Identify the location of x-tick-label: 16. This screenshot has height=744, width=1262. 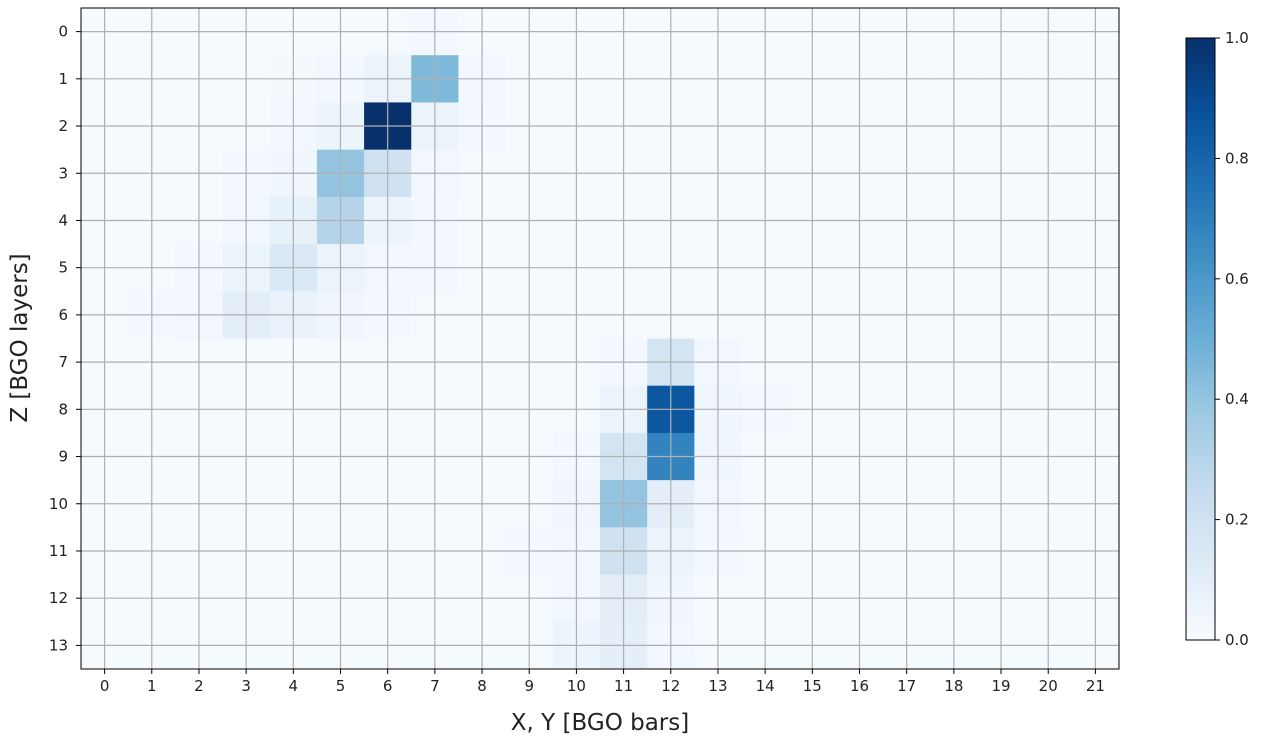
(859, 686).